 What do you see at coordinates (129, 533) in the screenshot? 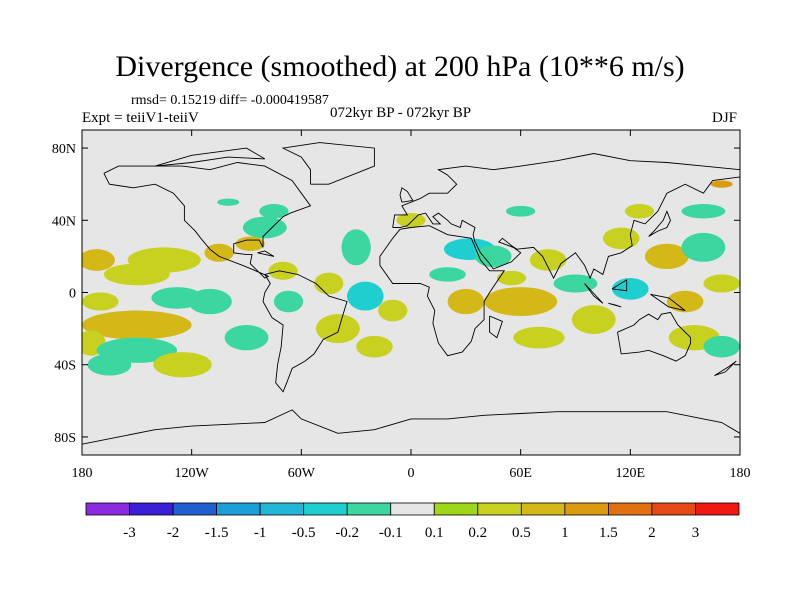
I see `colorbar-label: -3` at bounding box center [129, 533].